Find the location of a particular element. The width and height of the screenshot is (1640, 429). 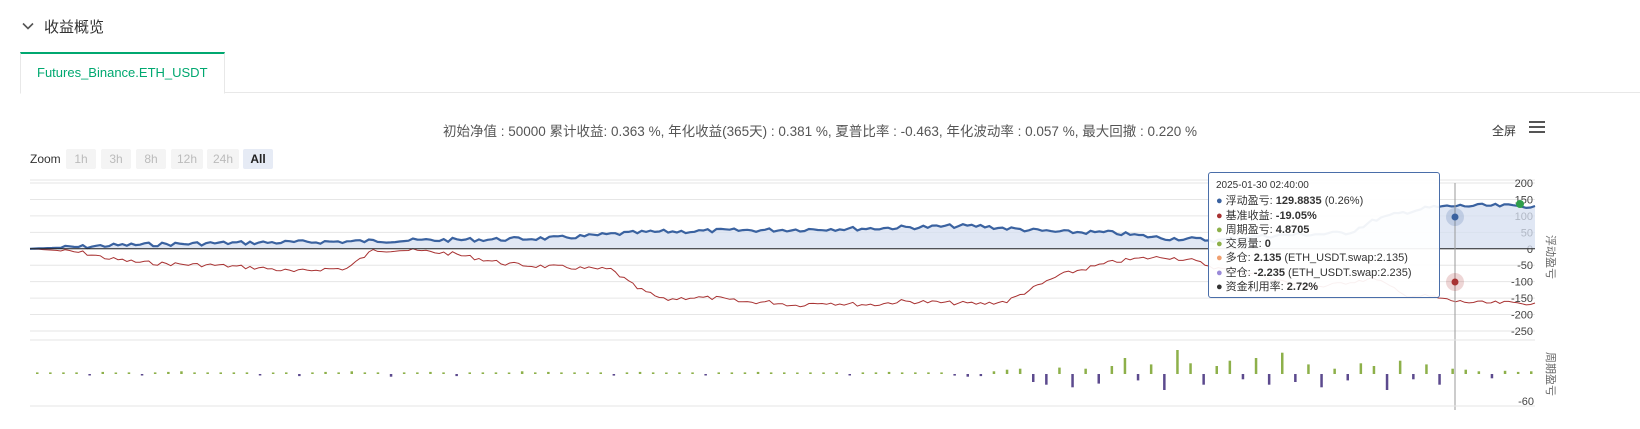

tooltip-row: ● 多仓: 2.135 (ETH_USDT.swap:2.135) is located at coordinates (1324, 258).